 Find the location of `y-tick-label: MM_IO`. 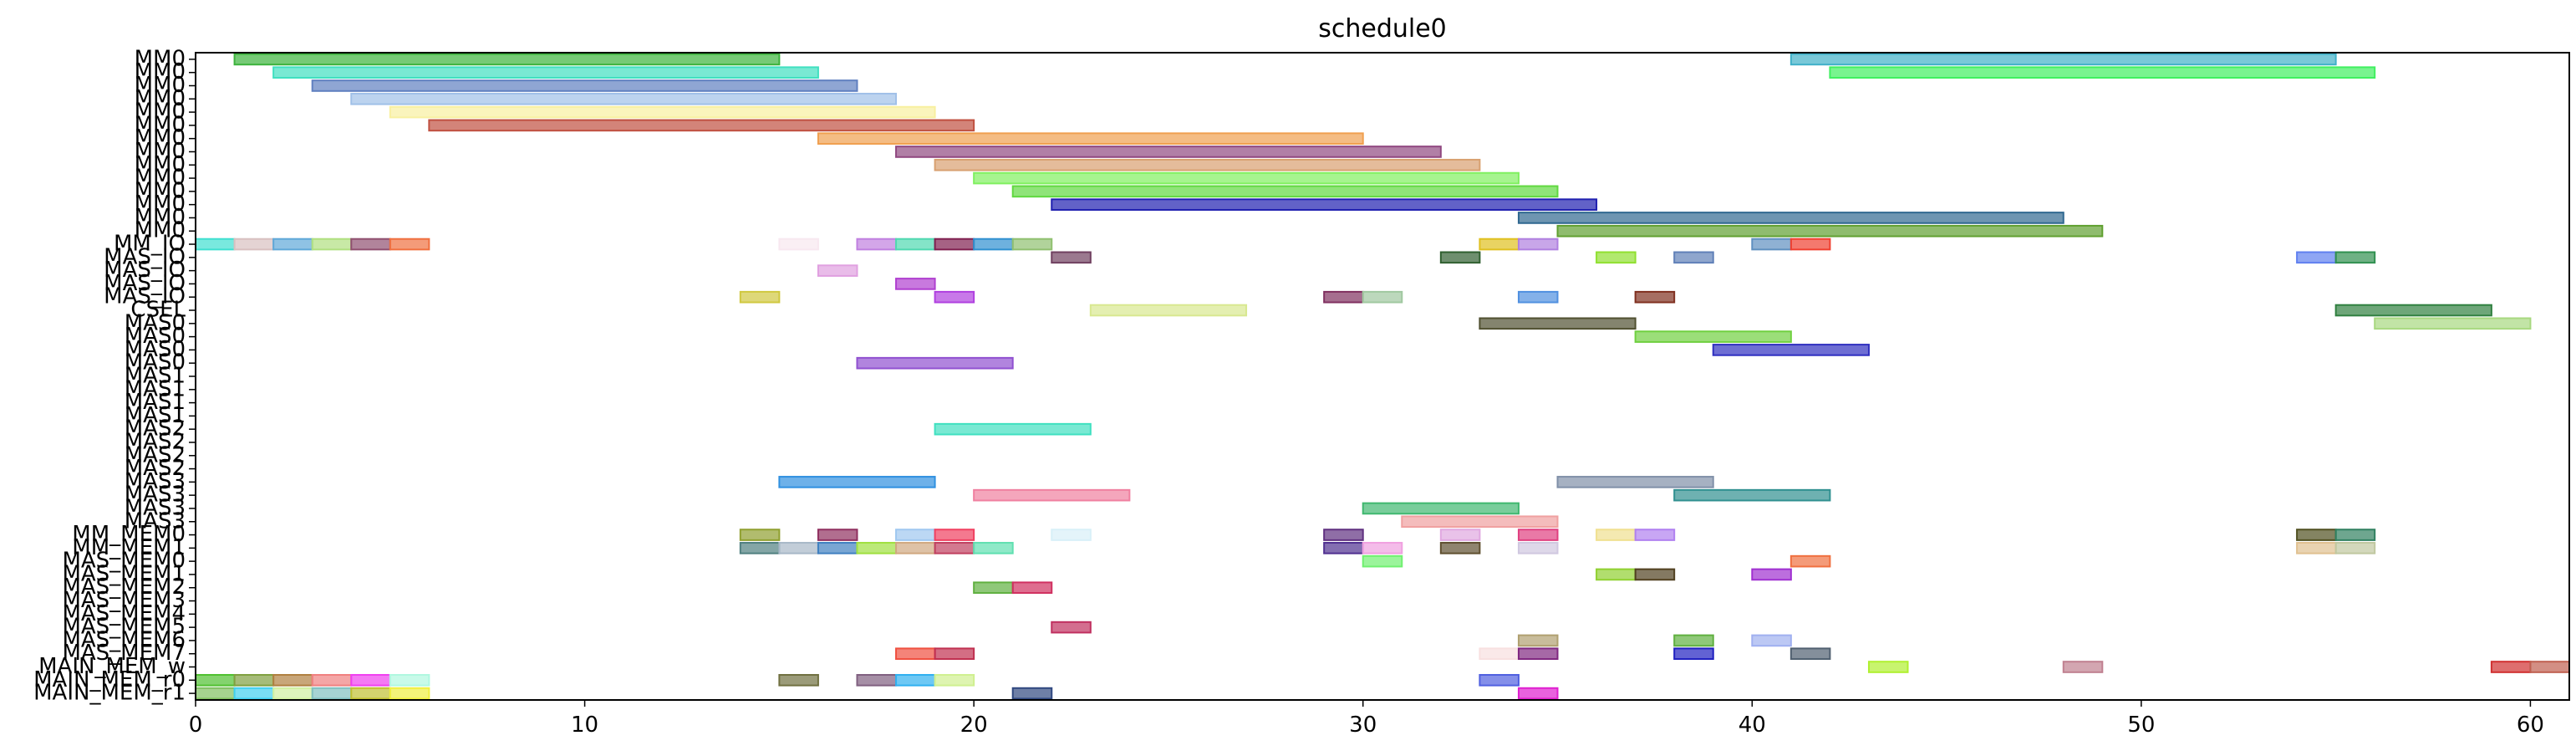

y-tick-label: MM_IO is located at coordinates (150, 245).